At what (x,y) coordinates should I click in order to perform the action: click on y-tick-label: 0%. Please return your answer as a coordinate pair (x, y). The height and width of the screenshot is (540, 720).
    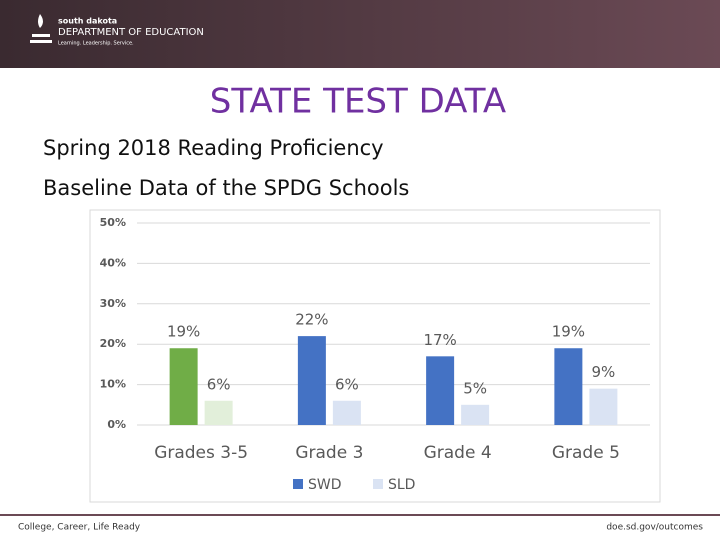
    Looking at the image, I should click on (116, 424).